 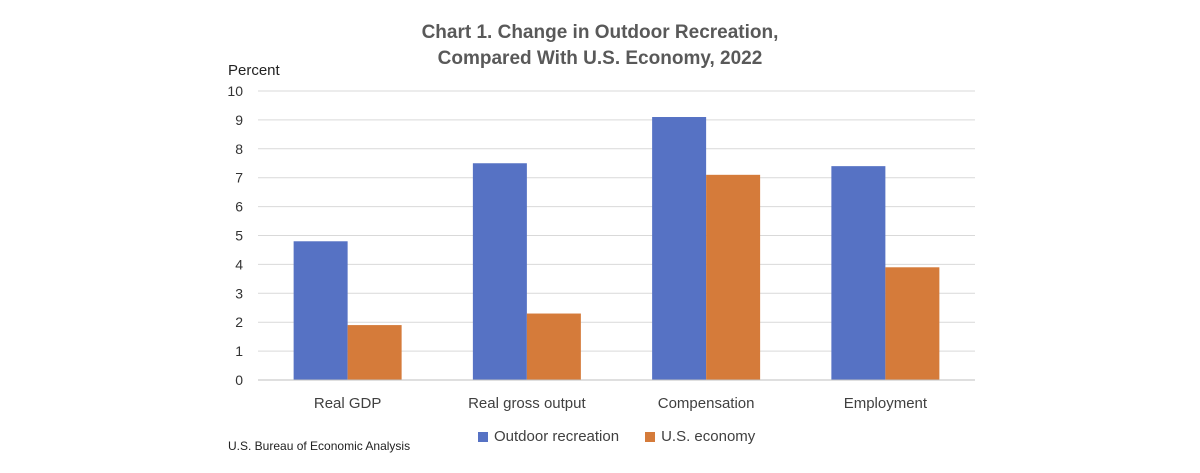 What do you see at coordinates (239, 380) in the screenshot?
I see `y-tick-label-0: 0` at bounding box center [239, 380].